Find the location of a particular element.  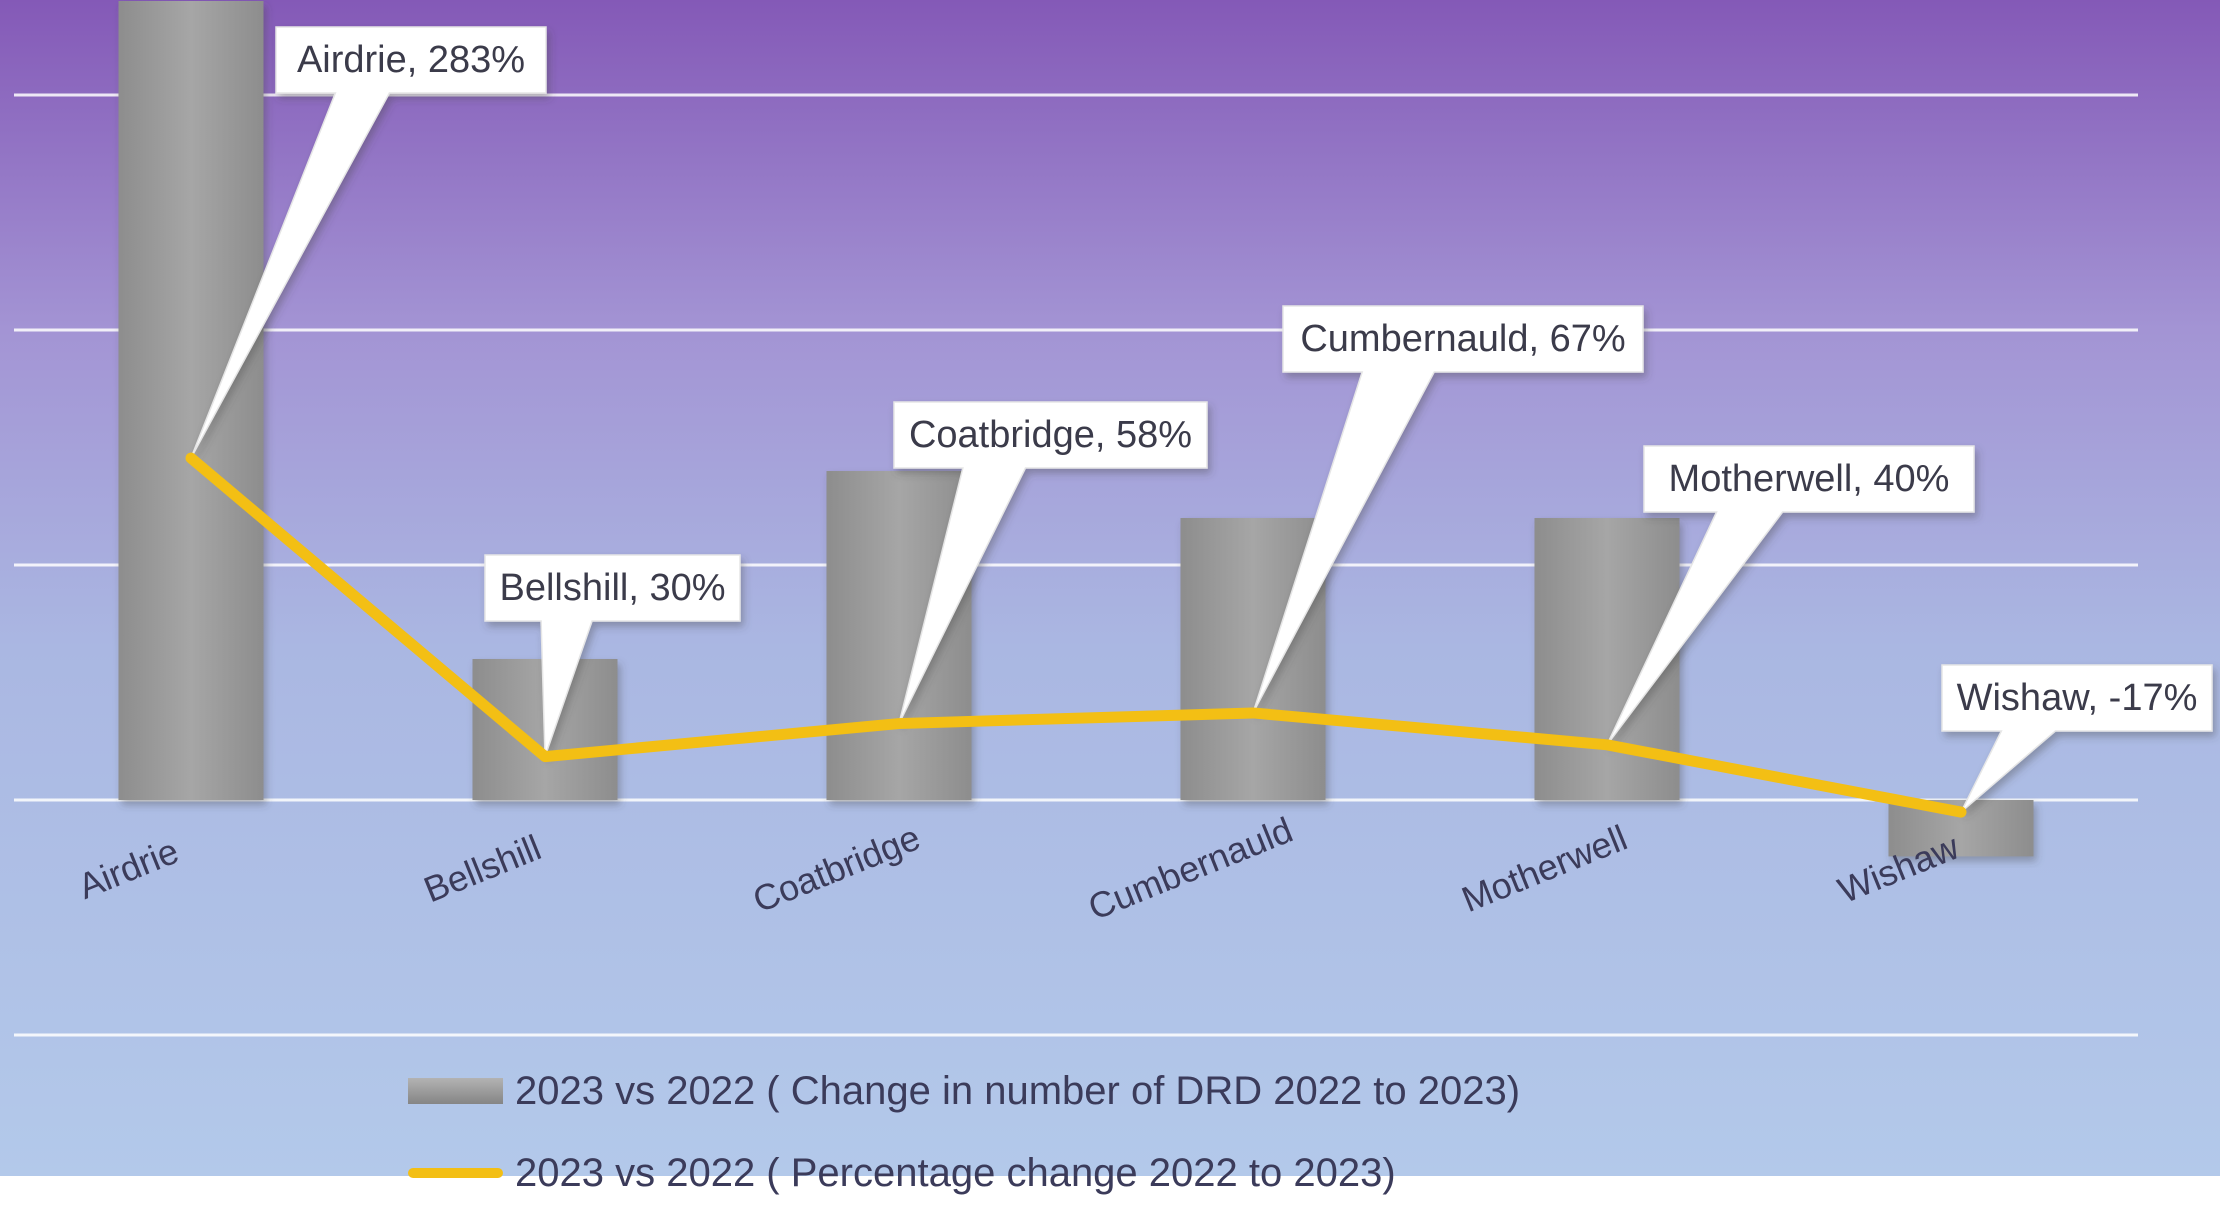

callout-motherwell is located at coordinates (1790, 595).